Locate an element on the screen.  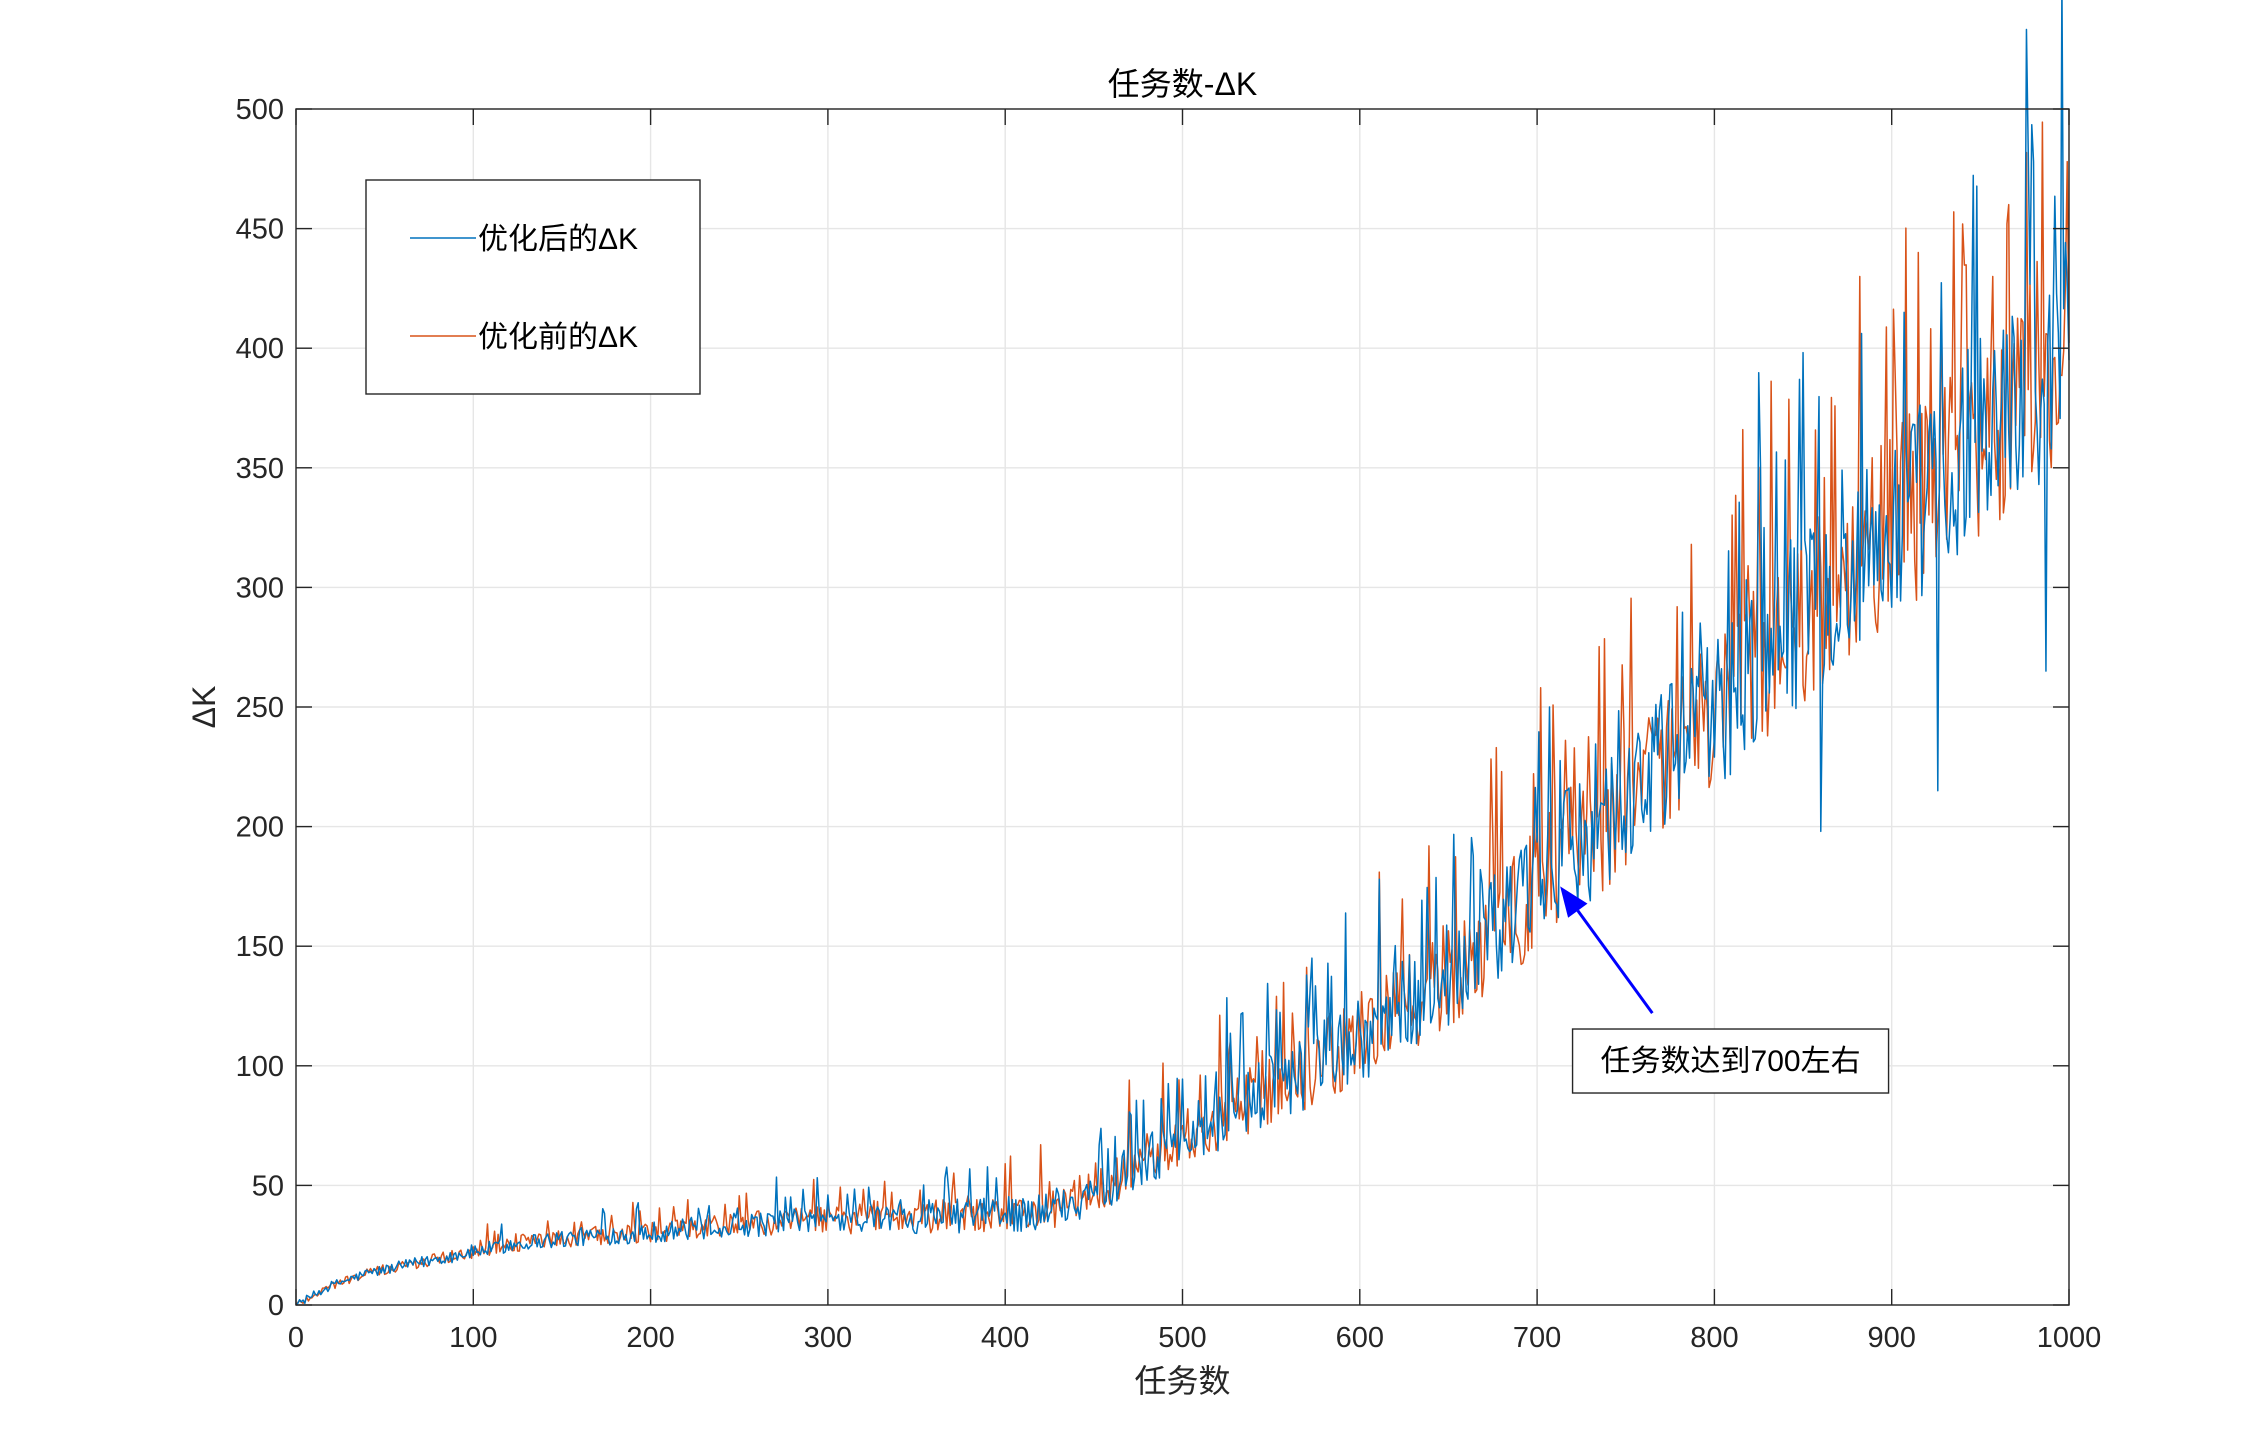
annotation-arrowhead is located at coordinates (1574, 902).